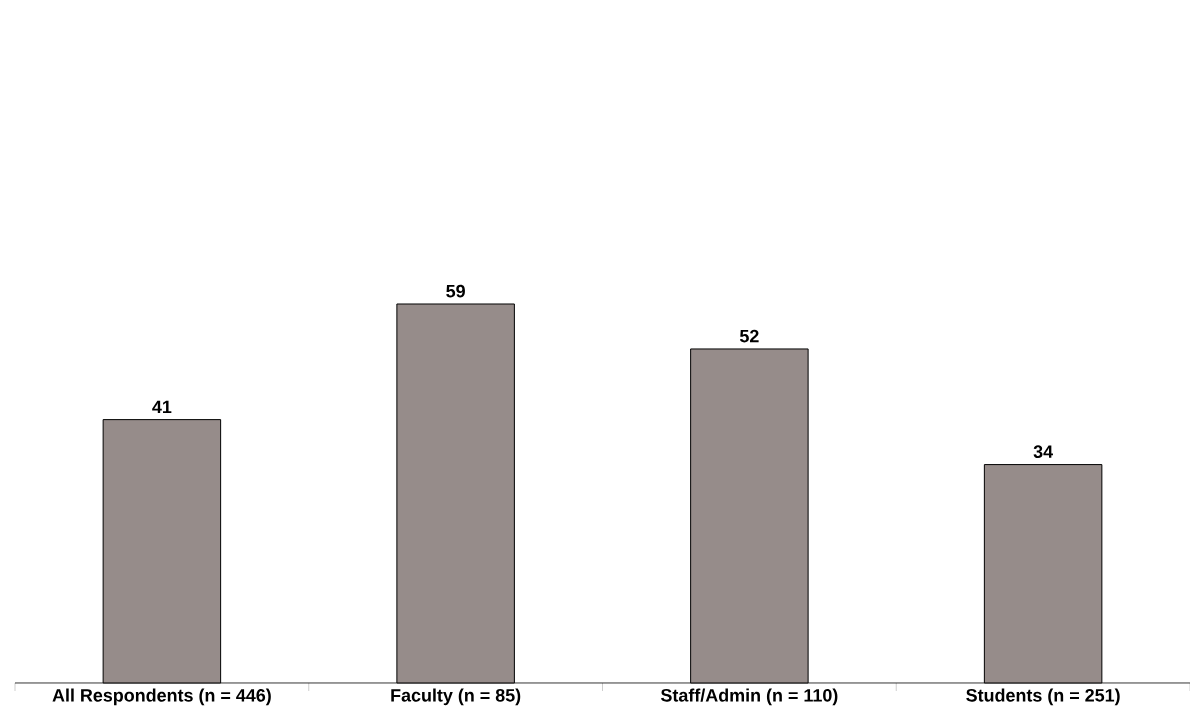 Image resolution: width=1190 pixels, height=723 pixels. I want to click on data-label: 52, so click(749, 336).